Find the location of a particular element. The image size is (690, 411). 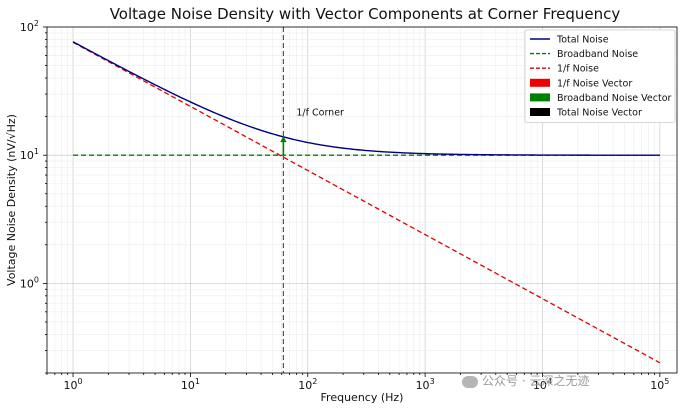

watermark: 公众号 · 云深之无迹 is located at coordinates (525, 380).